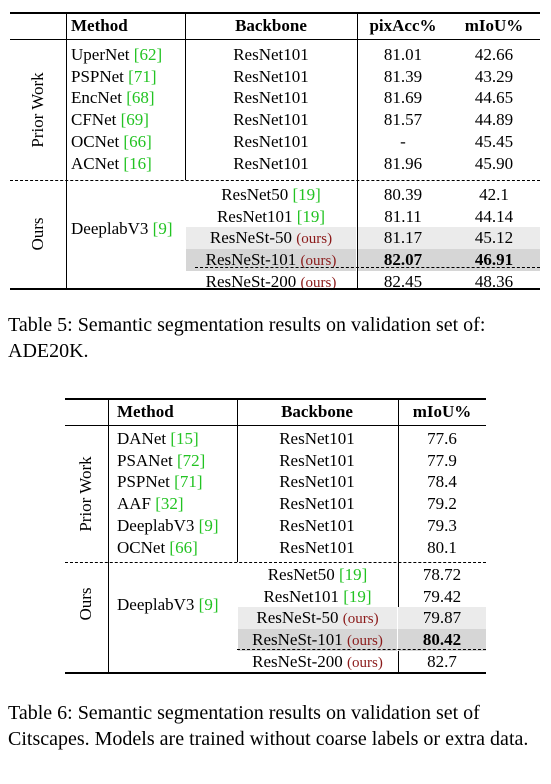  Describe the element at coordinates (494, 120) in the screenshot. I see `miou-cell: 44.89` at that location.